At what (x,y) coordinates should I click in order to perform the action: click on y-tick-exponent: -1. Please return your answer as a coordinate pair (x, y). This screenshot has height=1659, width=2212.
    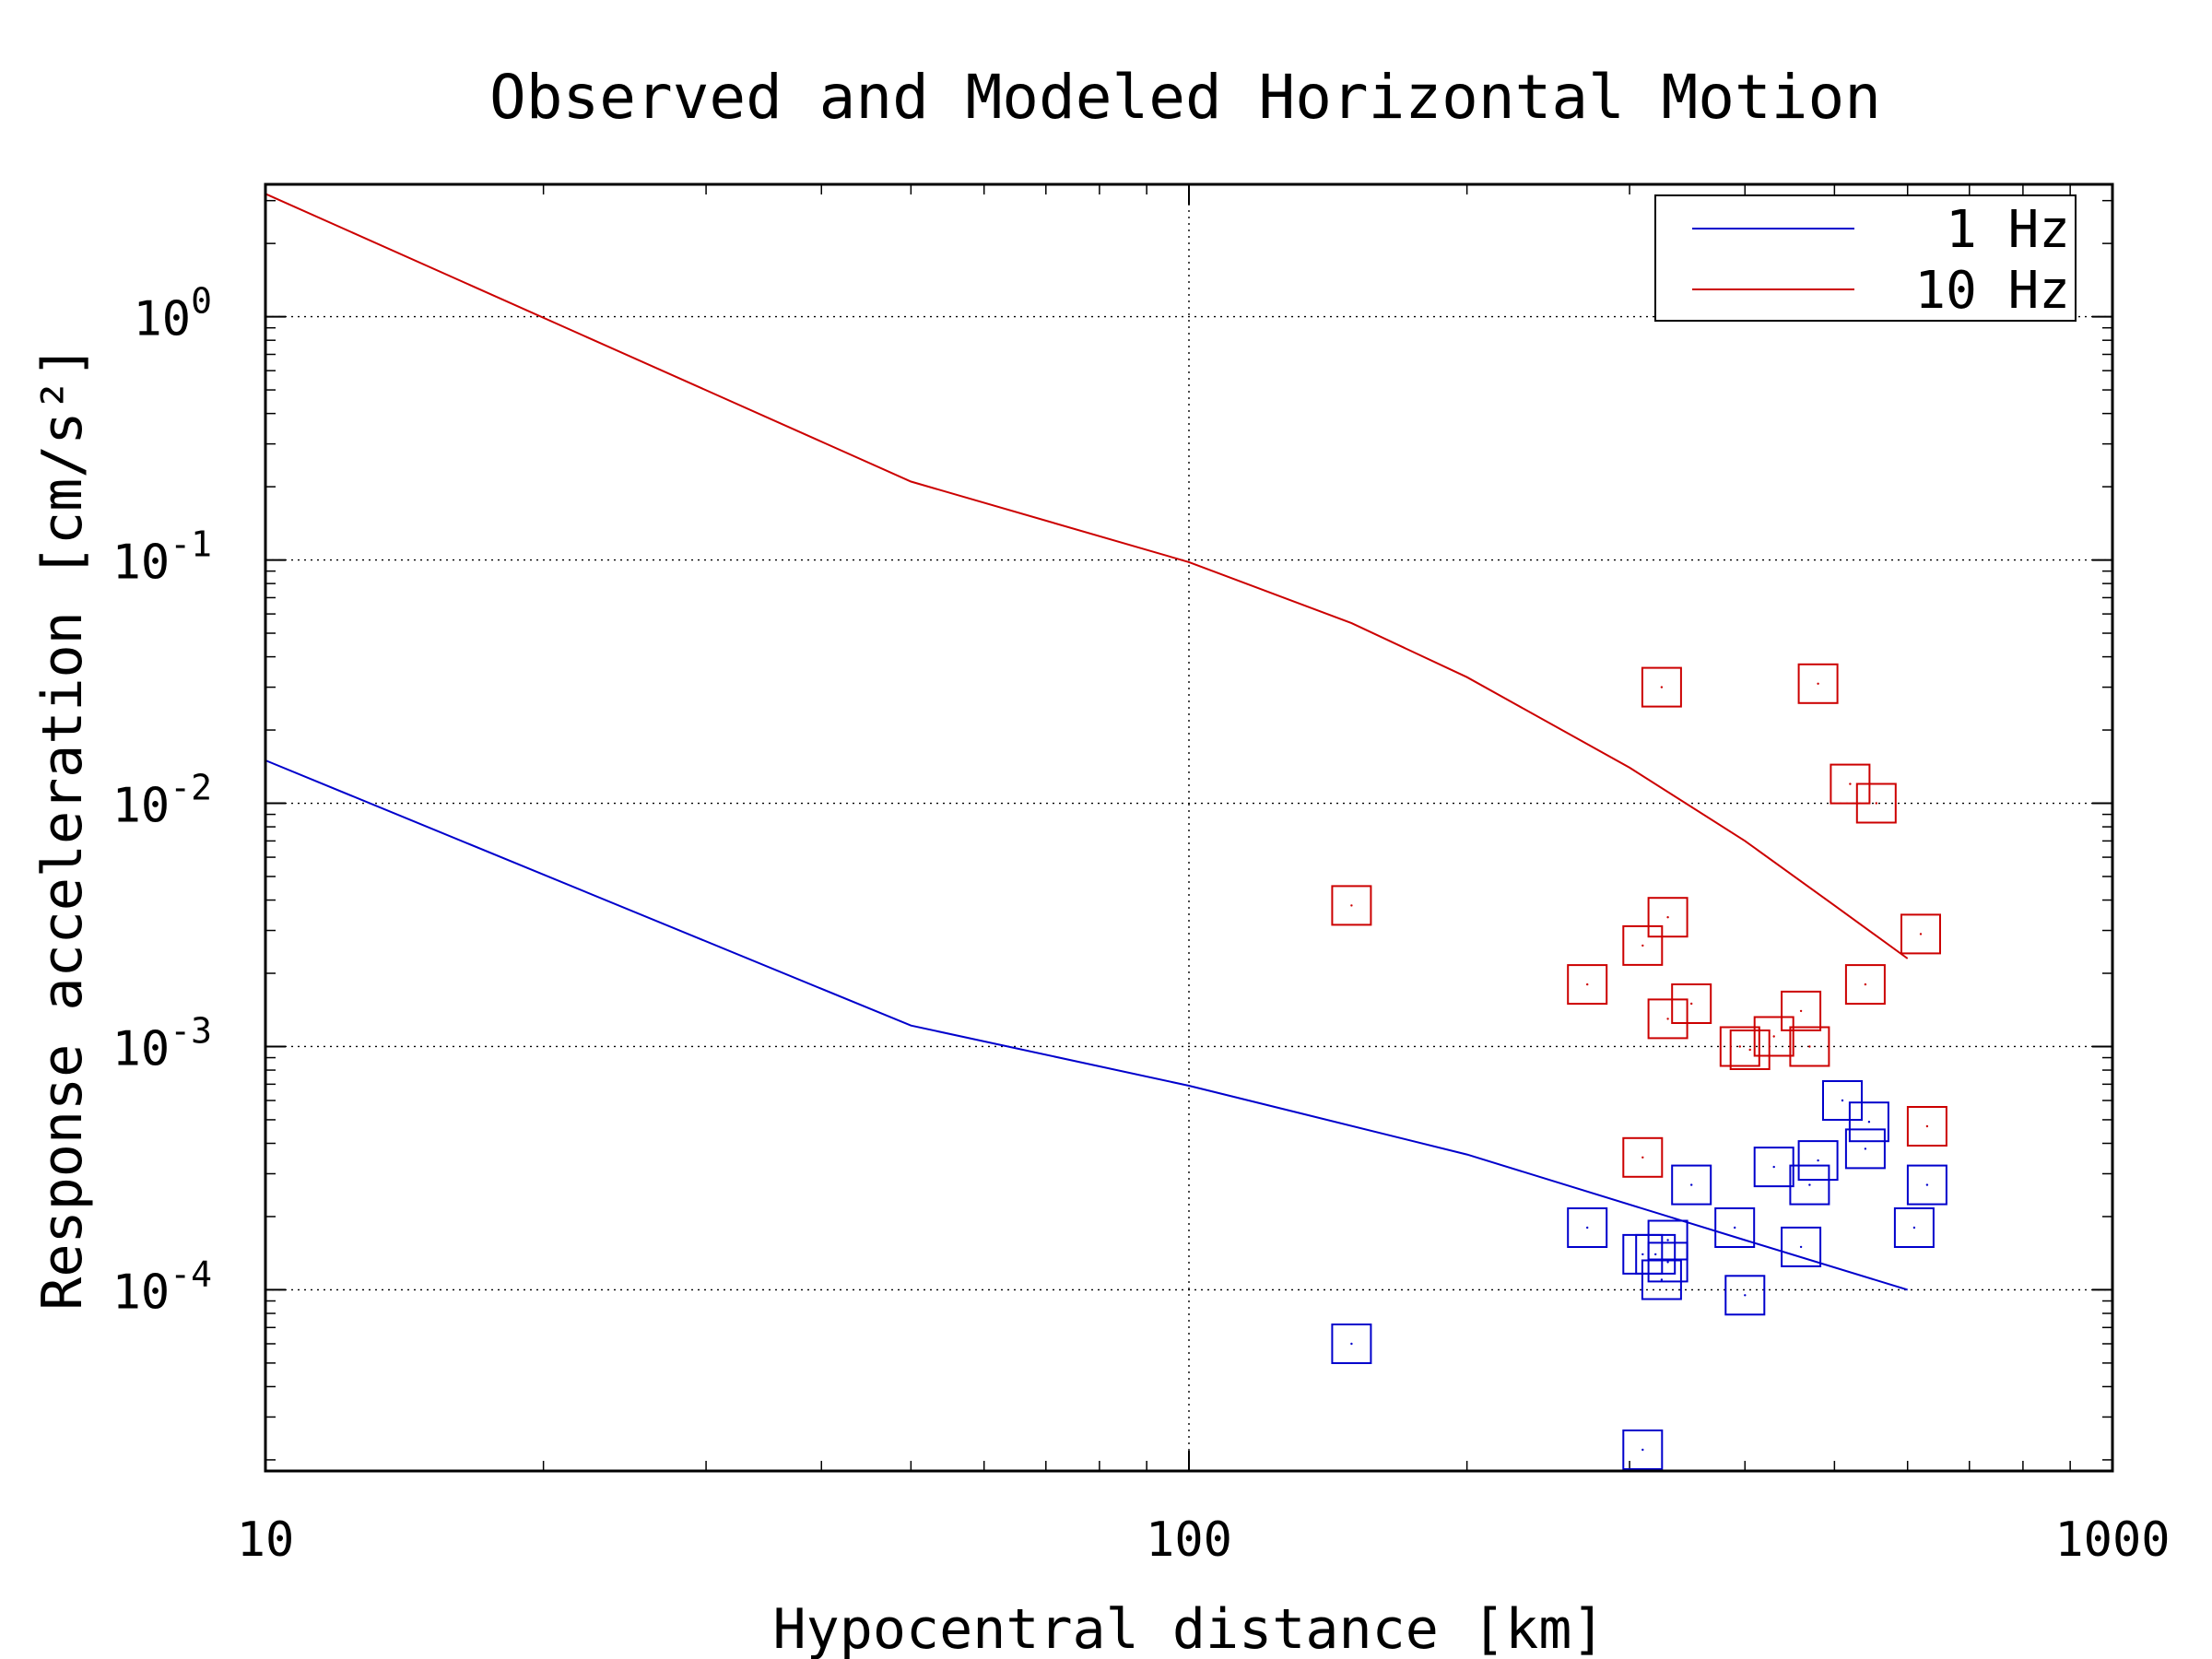
    Looking at the image, I should click on (191, 544).